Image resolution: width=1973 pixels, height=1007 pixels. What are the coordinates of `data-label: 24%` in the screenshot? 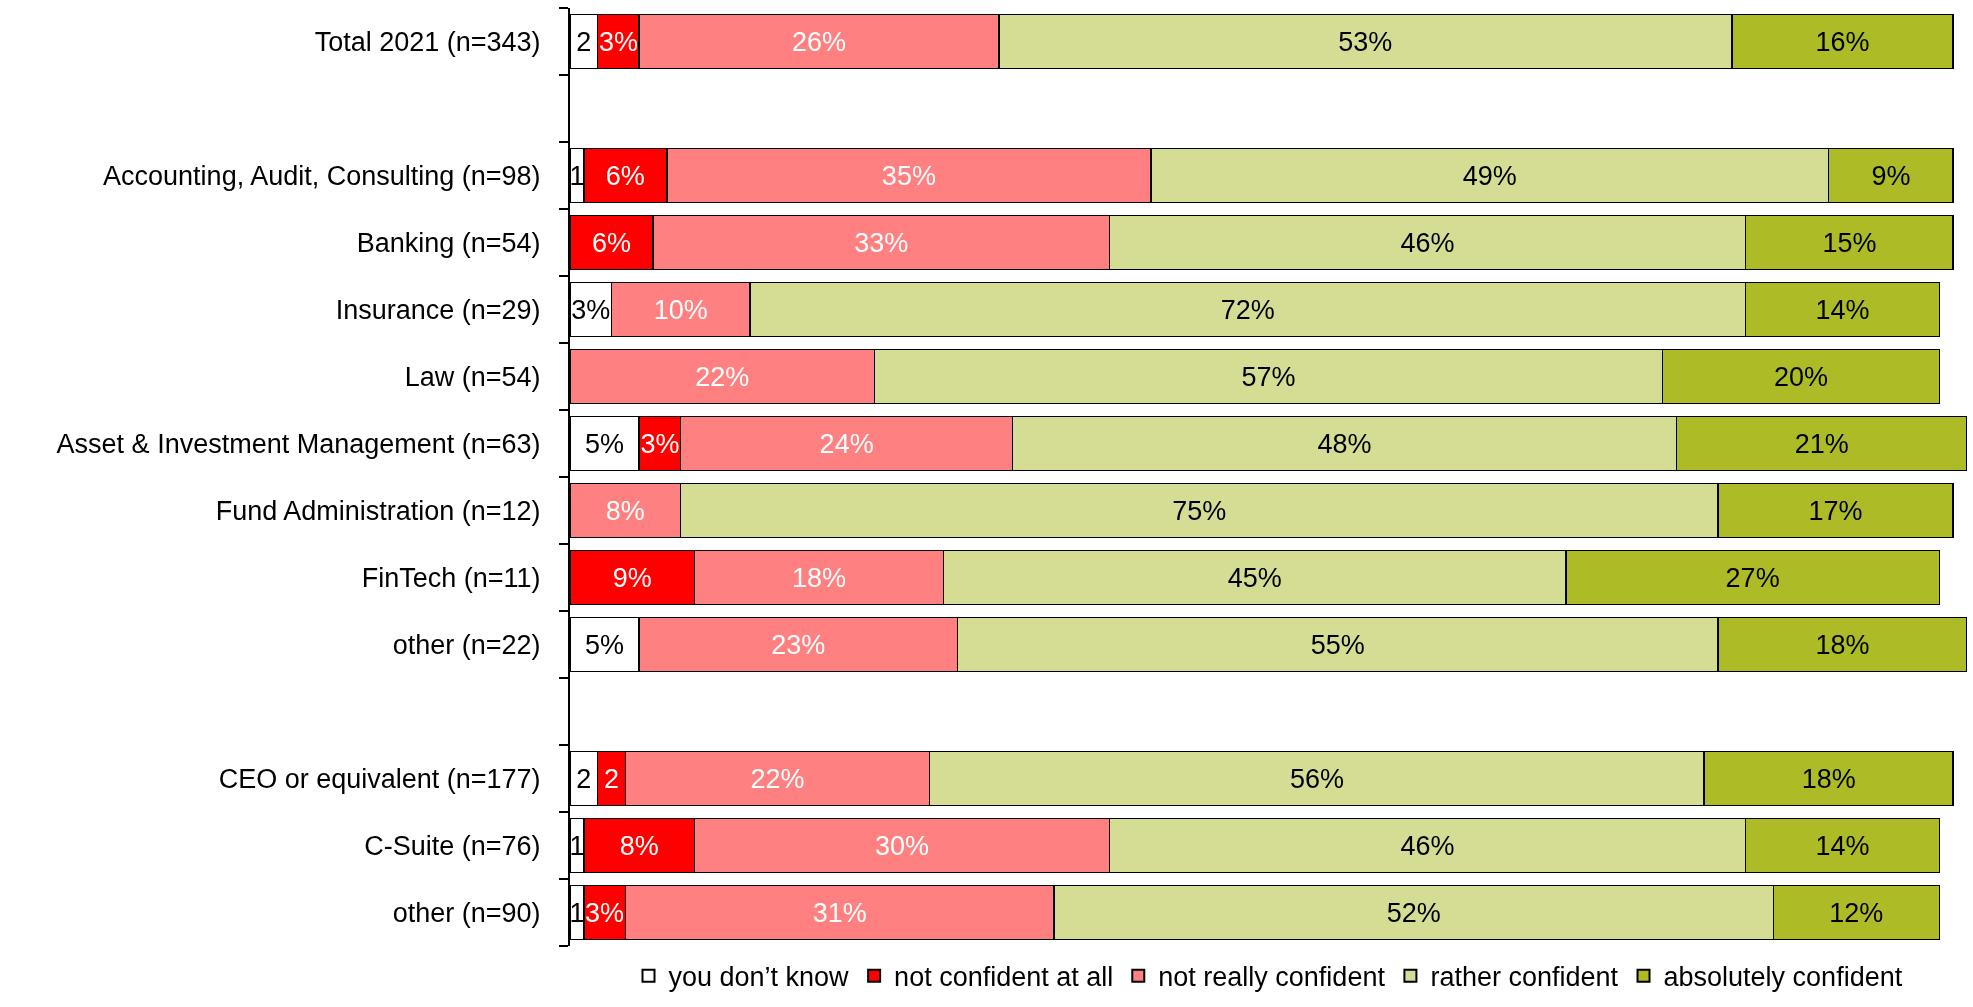 It's located at (846, 443).